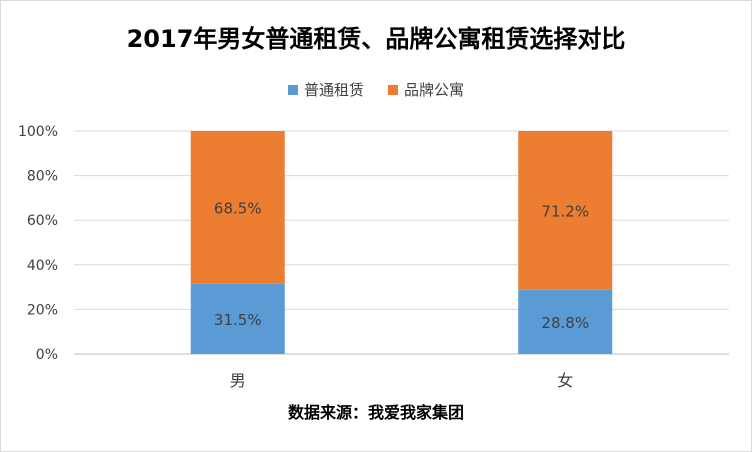 This screenshot has width=752, height=452. What do you see at coordinates (42, 177) in the screenshot?
I see `y-tick-label-4: 80%` at bounding box center [42, 177].